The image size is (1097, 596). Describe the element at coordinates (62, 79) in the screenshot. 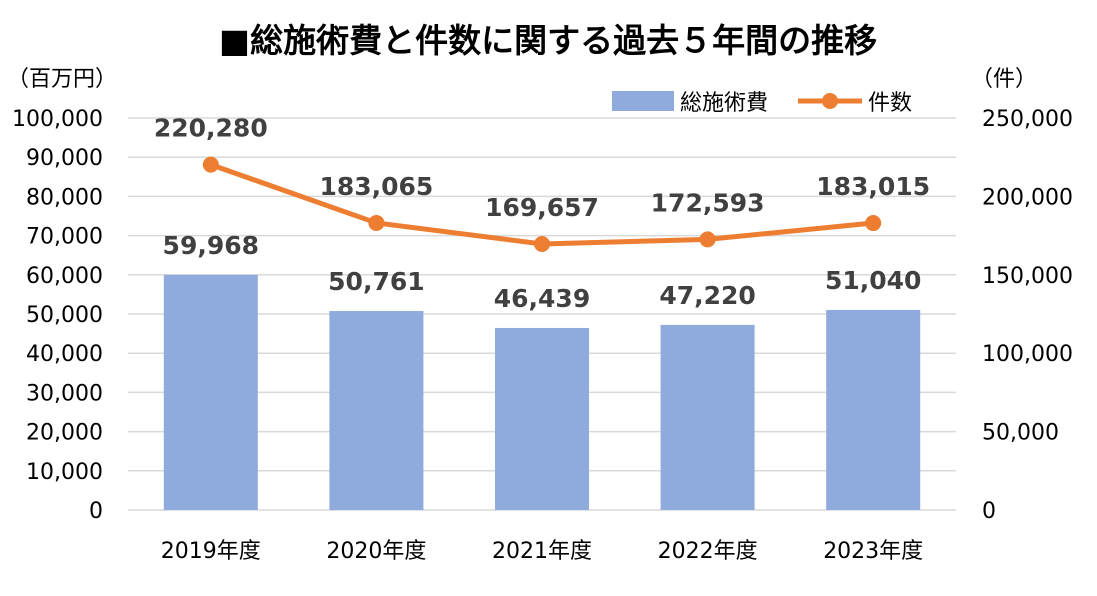

I see `left-axis-label: （百万円）` at that location.